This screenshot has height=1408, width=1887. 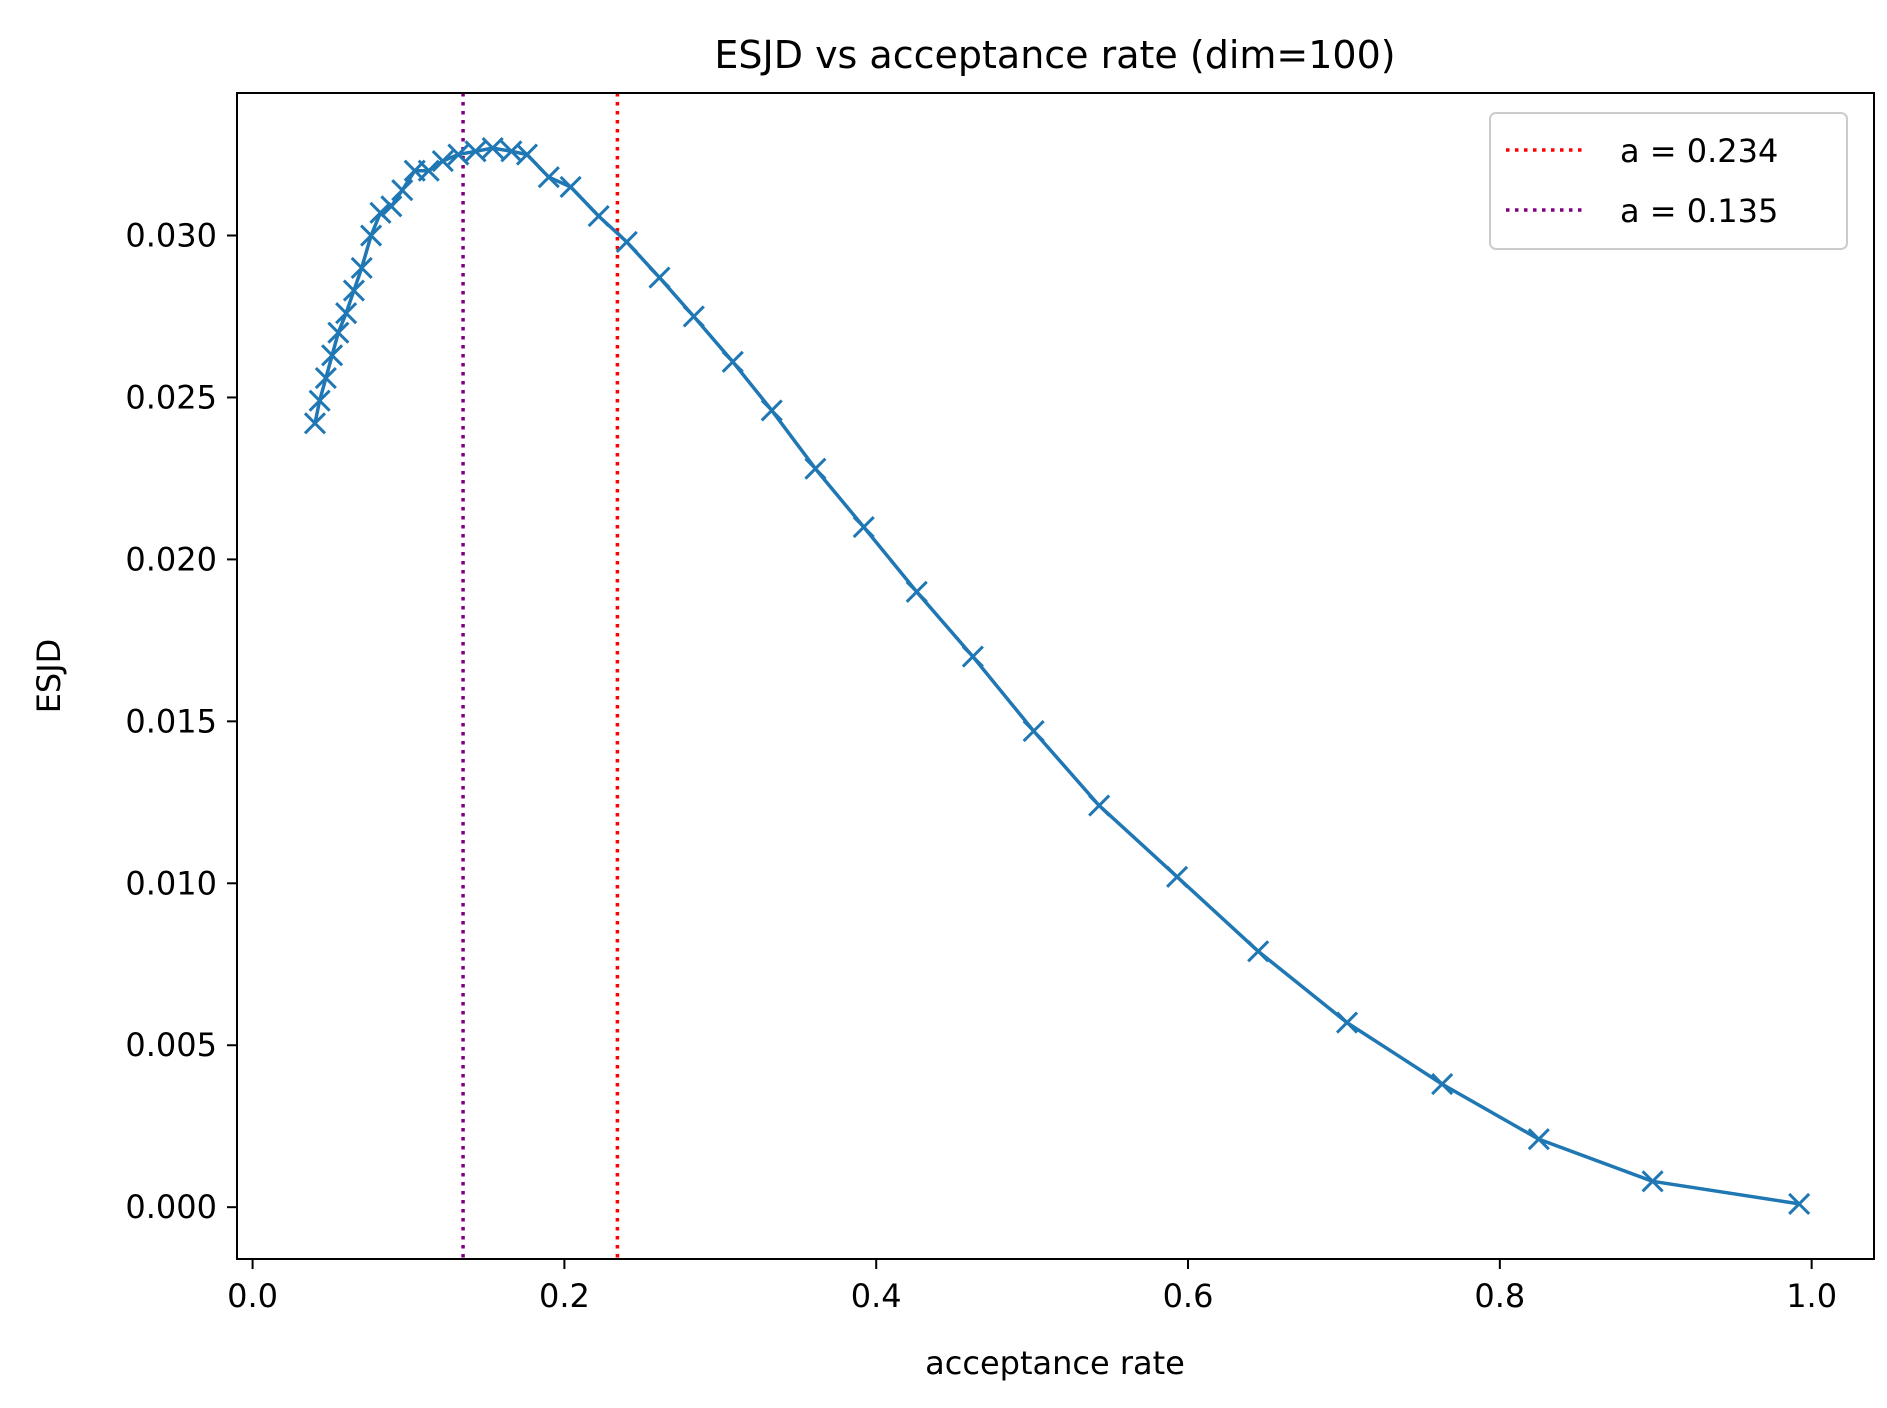 What do you see at coordinates (1699, 151) in the screenshot?
I see `legend-label-0: a = 0.234` at bounding box center [1699, 151].